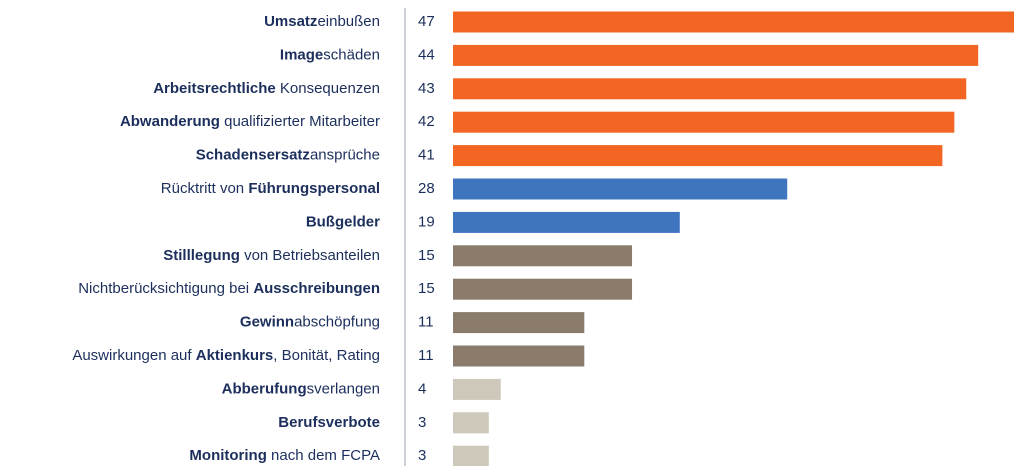  What do you see at coordinates (316, 288) in the screenshot?
I see `label-part: Ausschreibungen` at bounding box center [316, 288].